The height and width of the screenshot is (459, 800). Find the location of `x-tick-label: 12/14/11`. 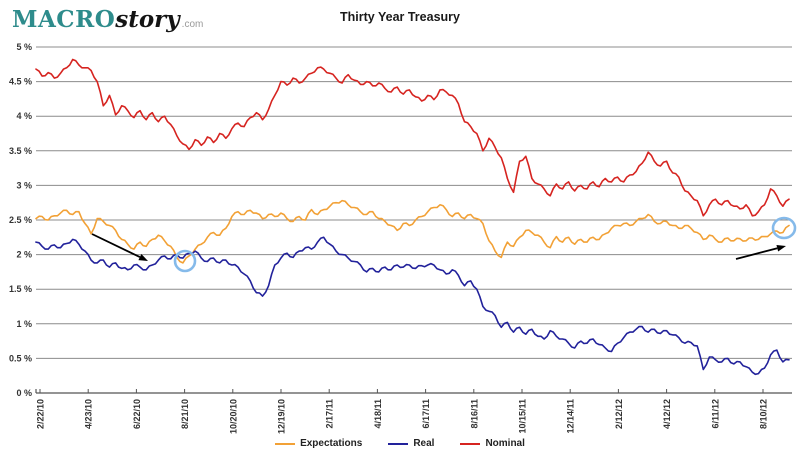

x-tick-label: 12/14/11 is located at coordinates (571, 416).